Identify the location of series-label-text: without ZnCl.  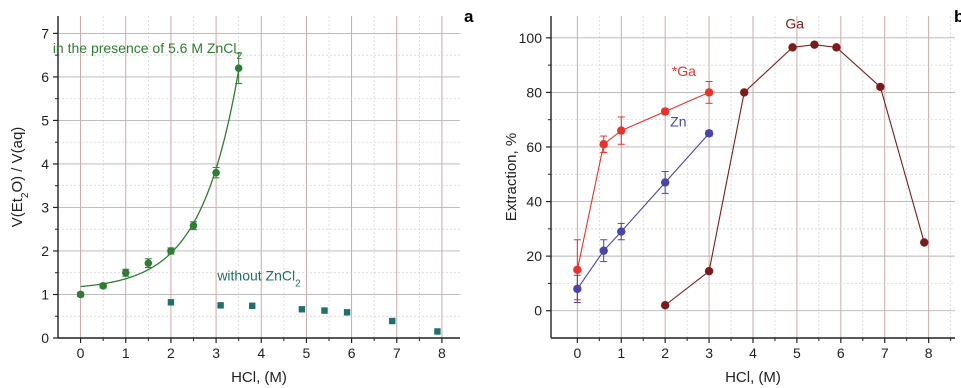
(255, 276).